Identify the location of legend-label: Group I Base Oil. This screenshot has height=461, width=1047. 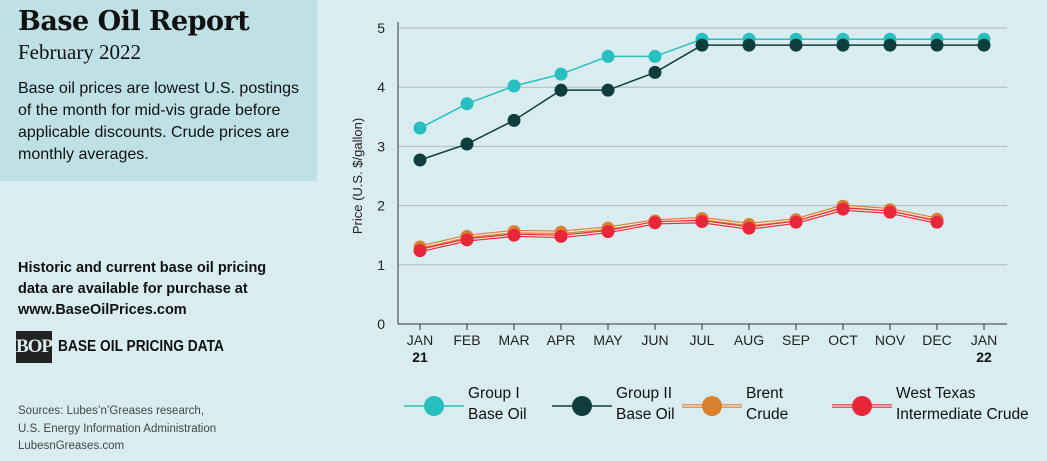
(543, 404).